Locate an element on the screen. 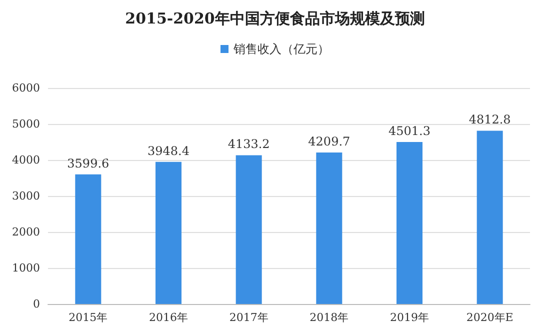 Image resolution: width=550 pixels, height=334 pixels. data-label: 4501.3 is located at coordinates (409, 131).